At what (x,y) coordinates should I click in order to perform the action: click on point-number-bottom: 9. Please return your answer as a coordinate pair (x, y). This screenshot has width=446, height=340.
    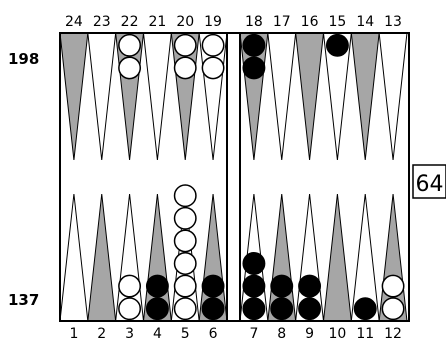
    Looking at the image, I should click on (309, 333).